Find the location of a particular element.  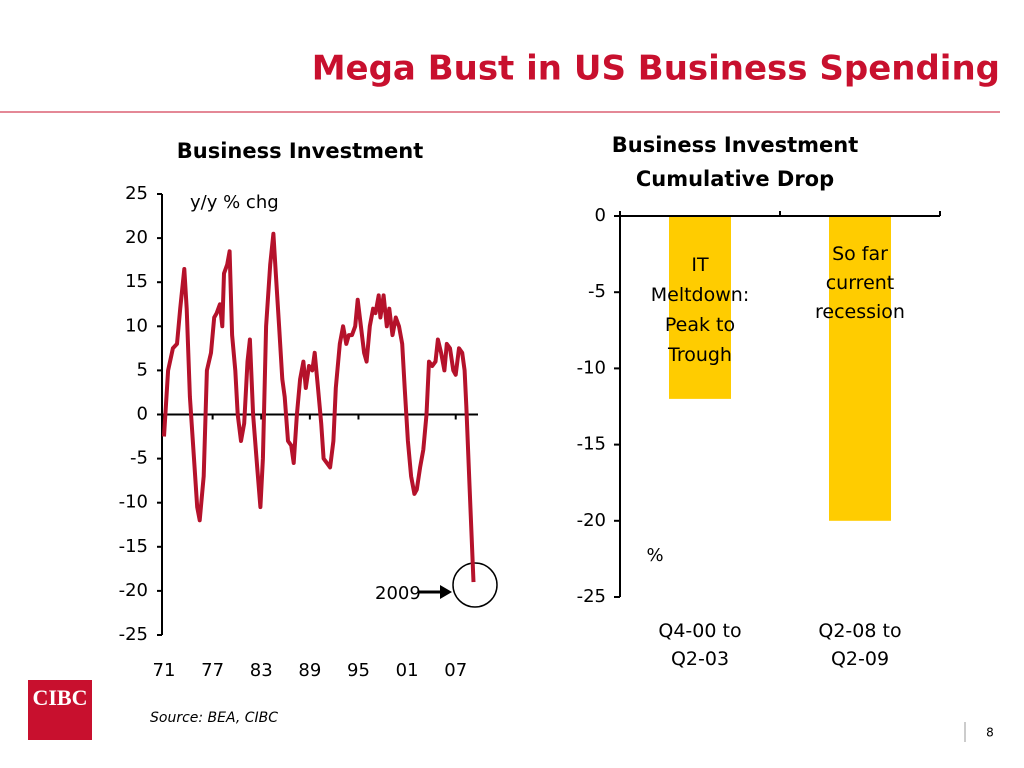

y-tick-label: 25 is located at coordinates (136, 193).